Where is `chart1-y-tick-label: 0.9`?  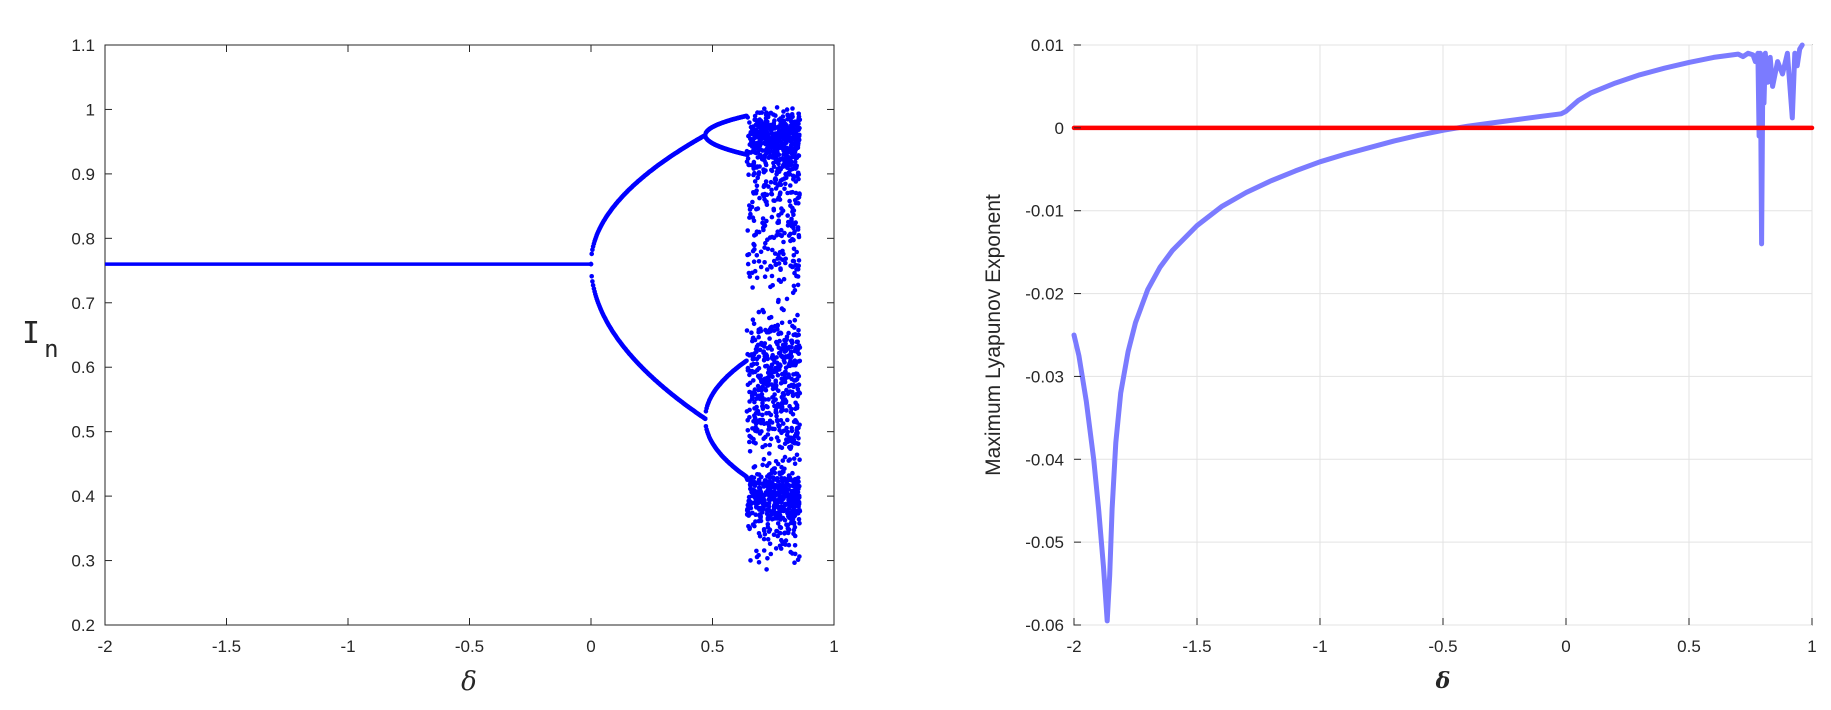
chart1-y-tick-label: 0.9 is located at coordinates (83, 174).